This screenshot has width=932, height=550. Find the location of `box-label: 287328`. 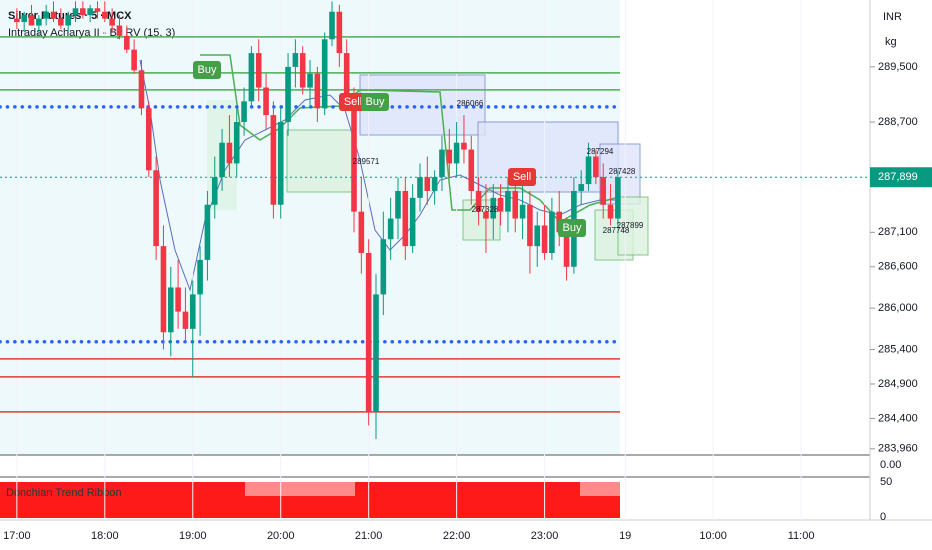

box-label: 287328 is located at coordinates (485, 209).